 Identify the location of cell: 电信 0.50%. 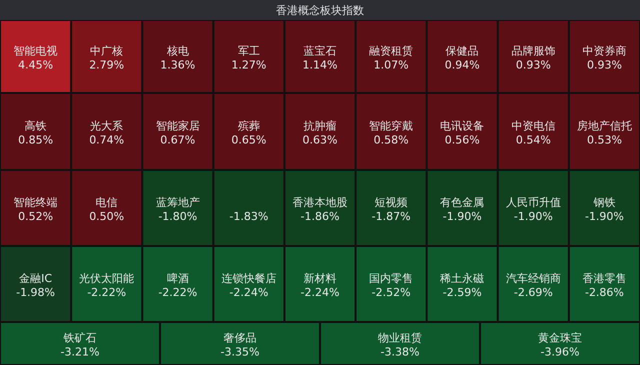
(106, 208).